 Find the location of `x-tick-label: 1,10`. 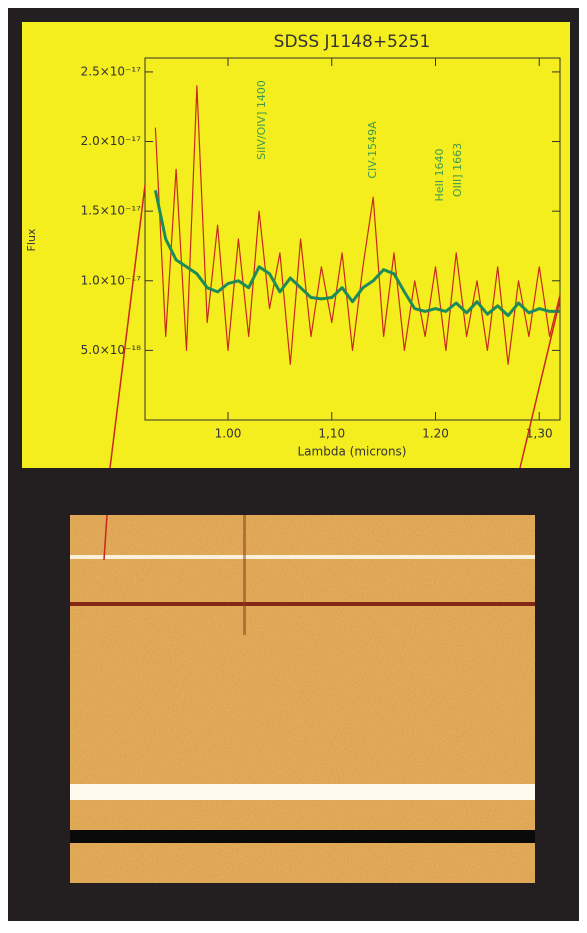

x-tick-label: 1,10 is located at coordinates (331, 434).